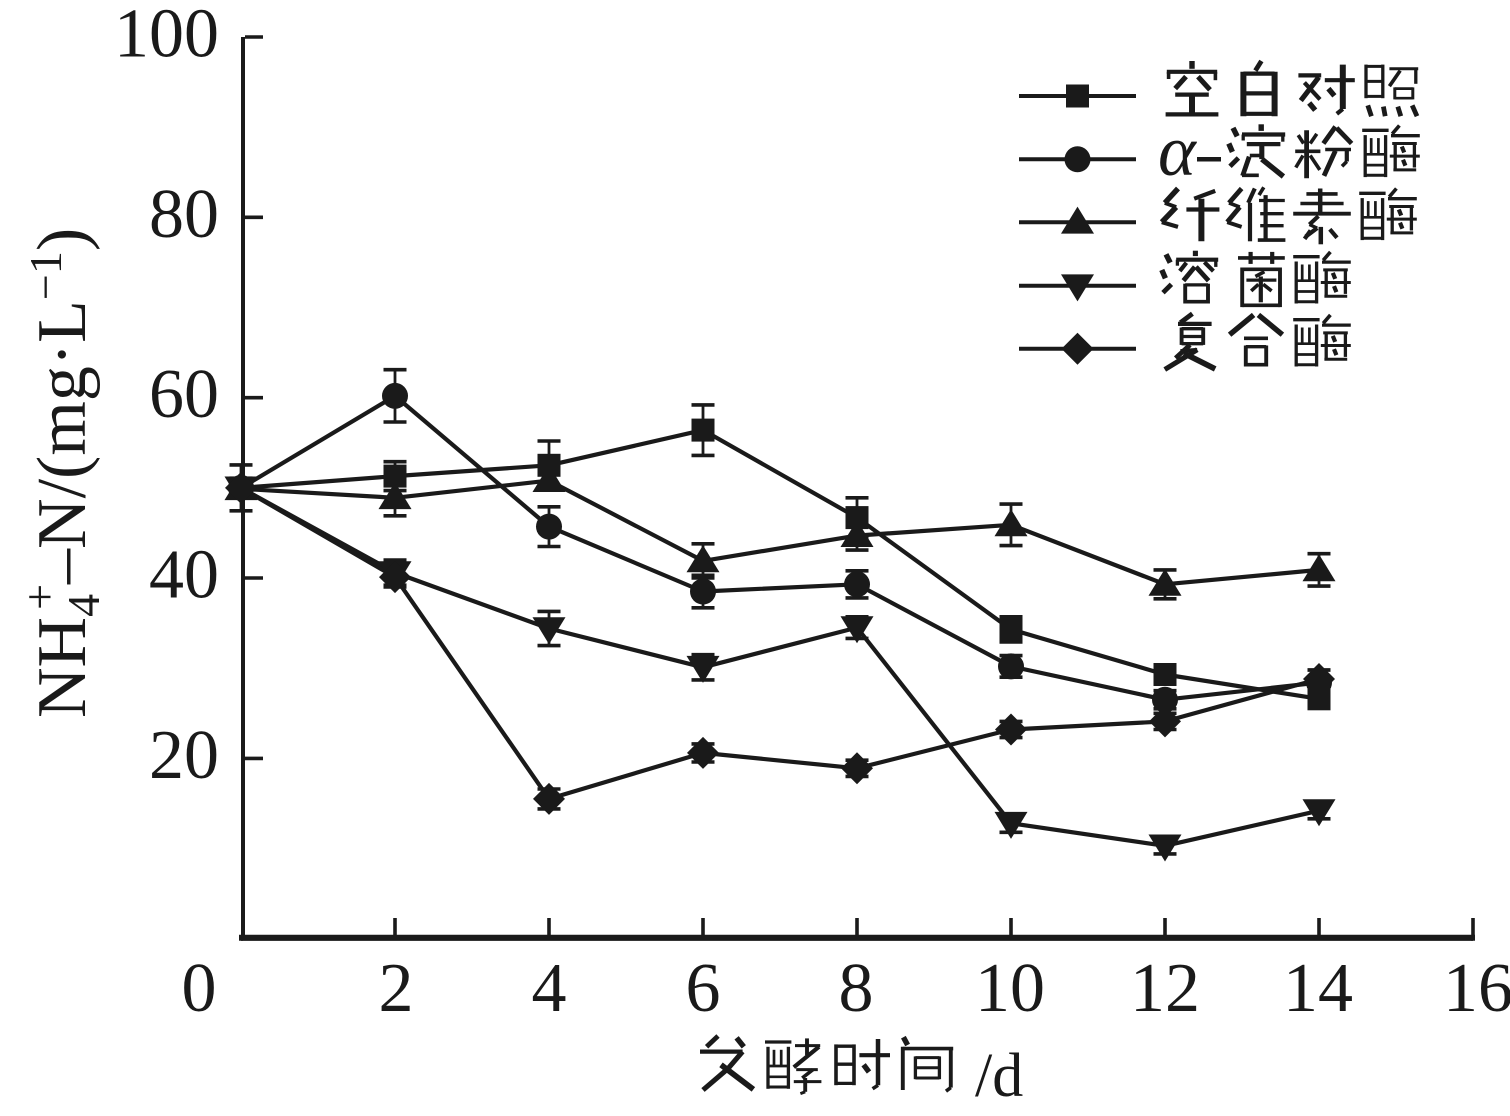  I want to click on svg-text: 16, so click(1476, 988).